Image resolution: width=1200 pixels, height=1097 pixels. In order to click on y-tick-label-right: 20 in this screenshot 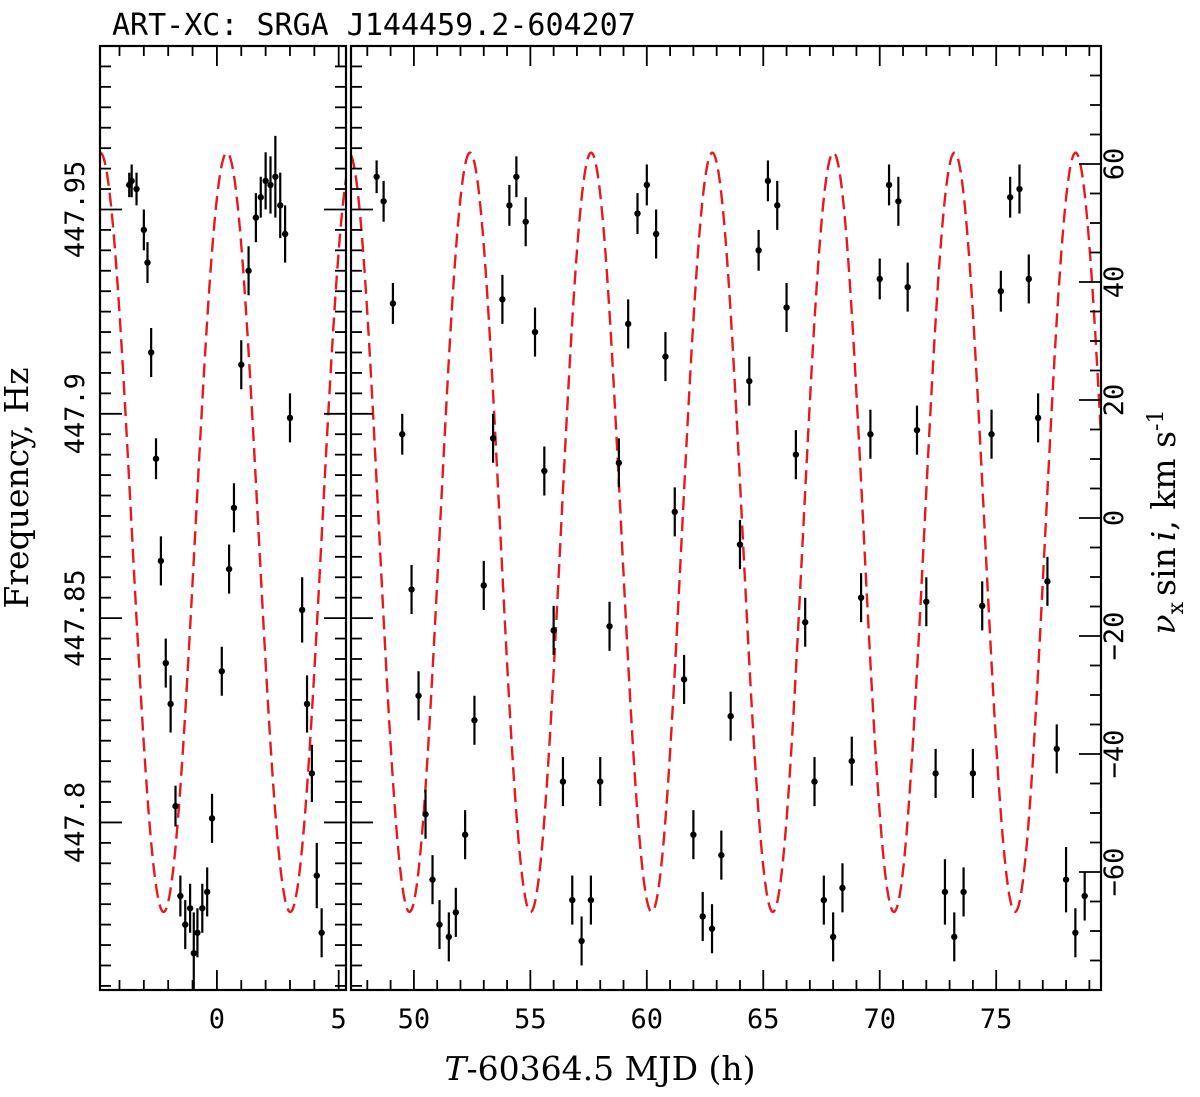, I will do `click(1114, 400)`.